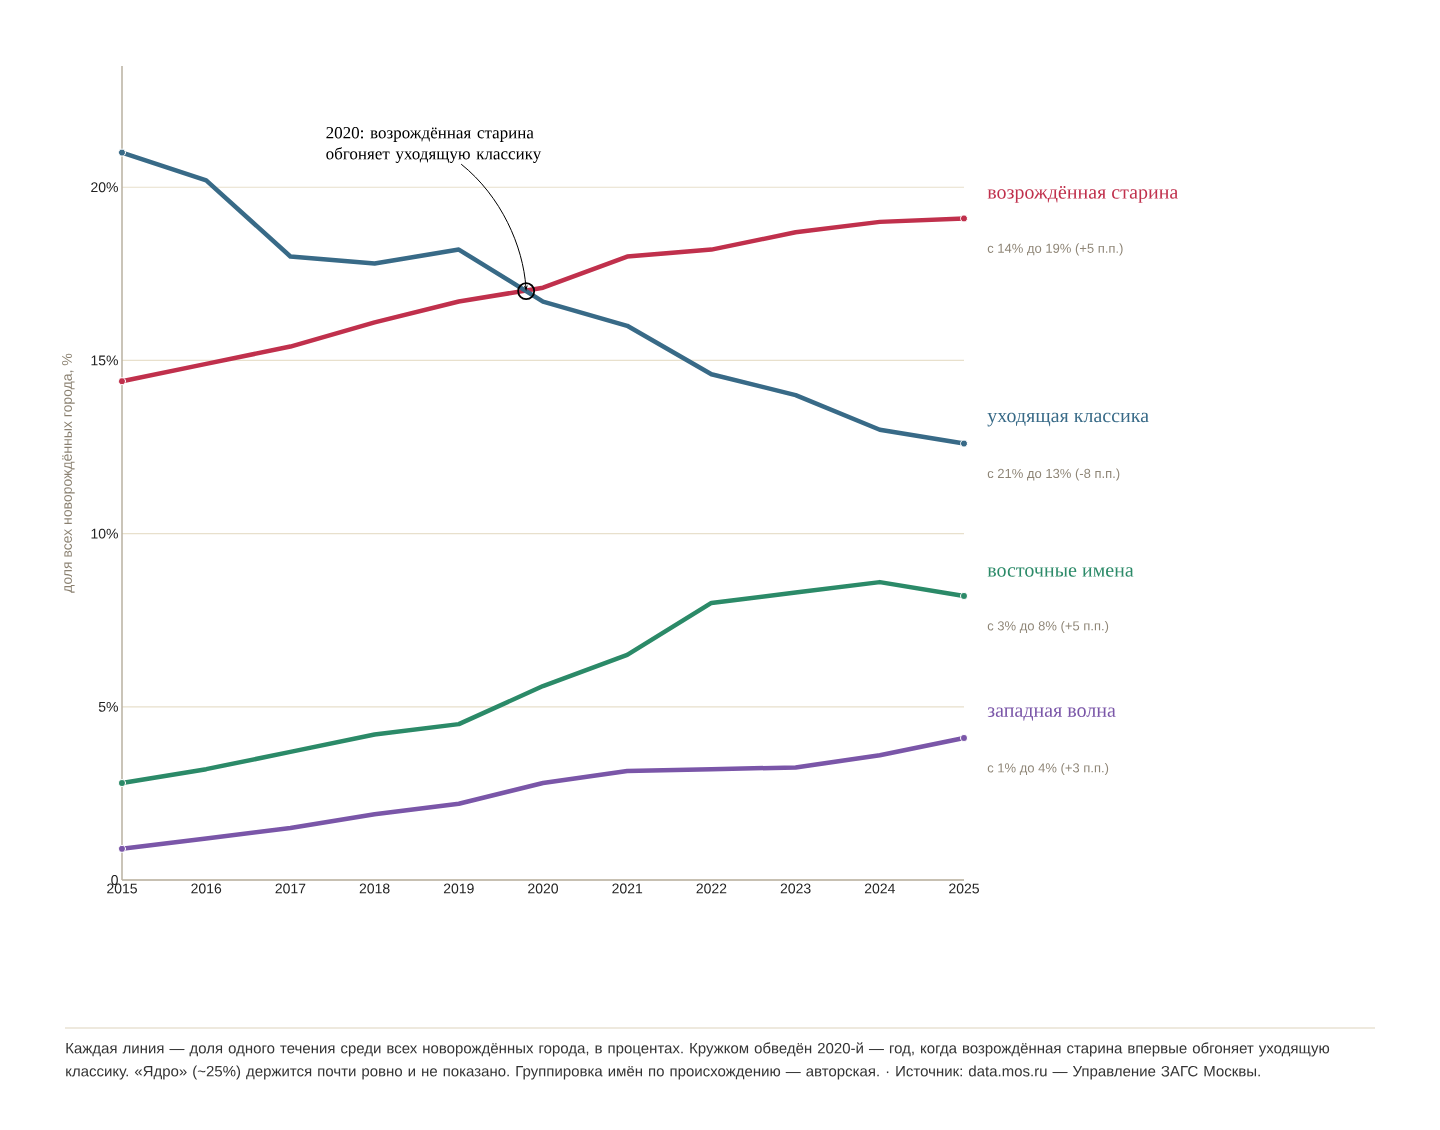 Image resolution: width=1440 pixels, height=1130 pixels. Describe the element at coordinates (104, 360) in the screenshot. I see `y-tick-label: 15%` at that location.